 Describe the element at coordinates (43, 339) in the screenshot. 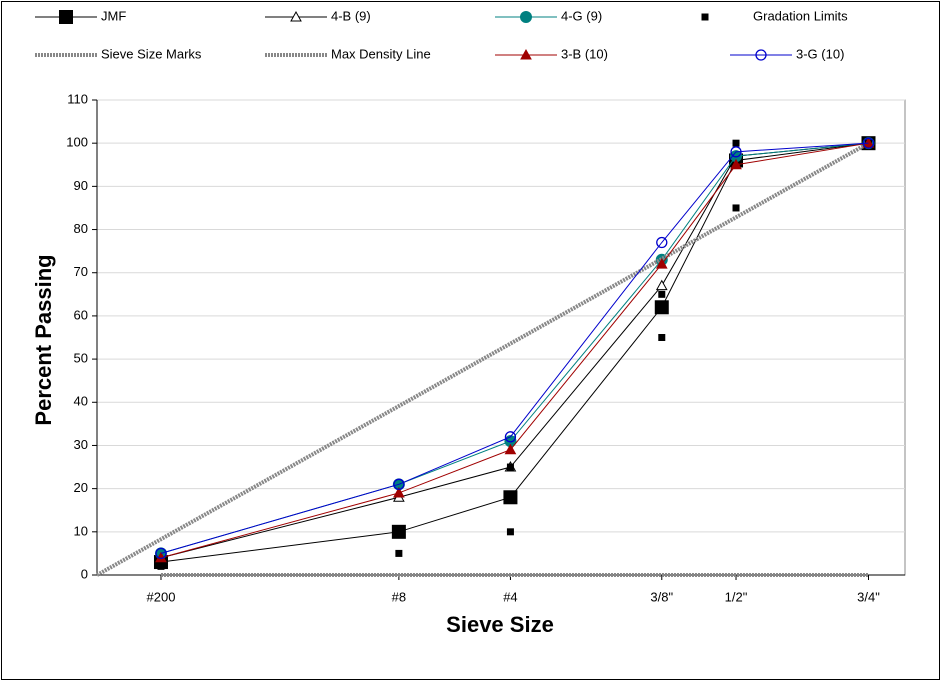

I see `y-axis-title: Percent Passing` at that location.